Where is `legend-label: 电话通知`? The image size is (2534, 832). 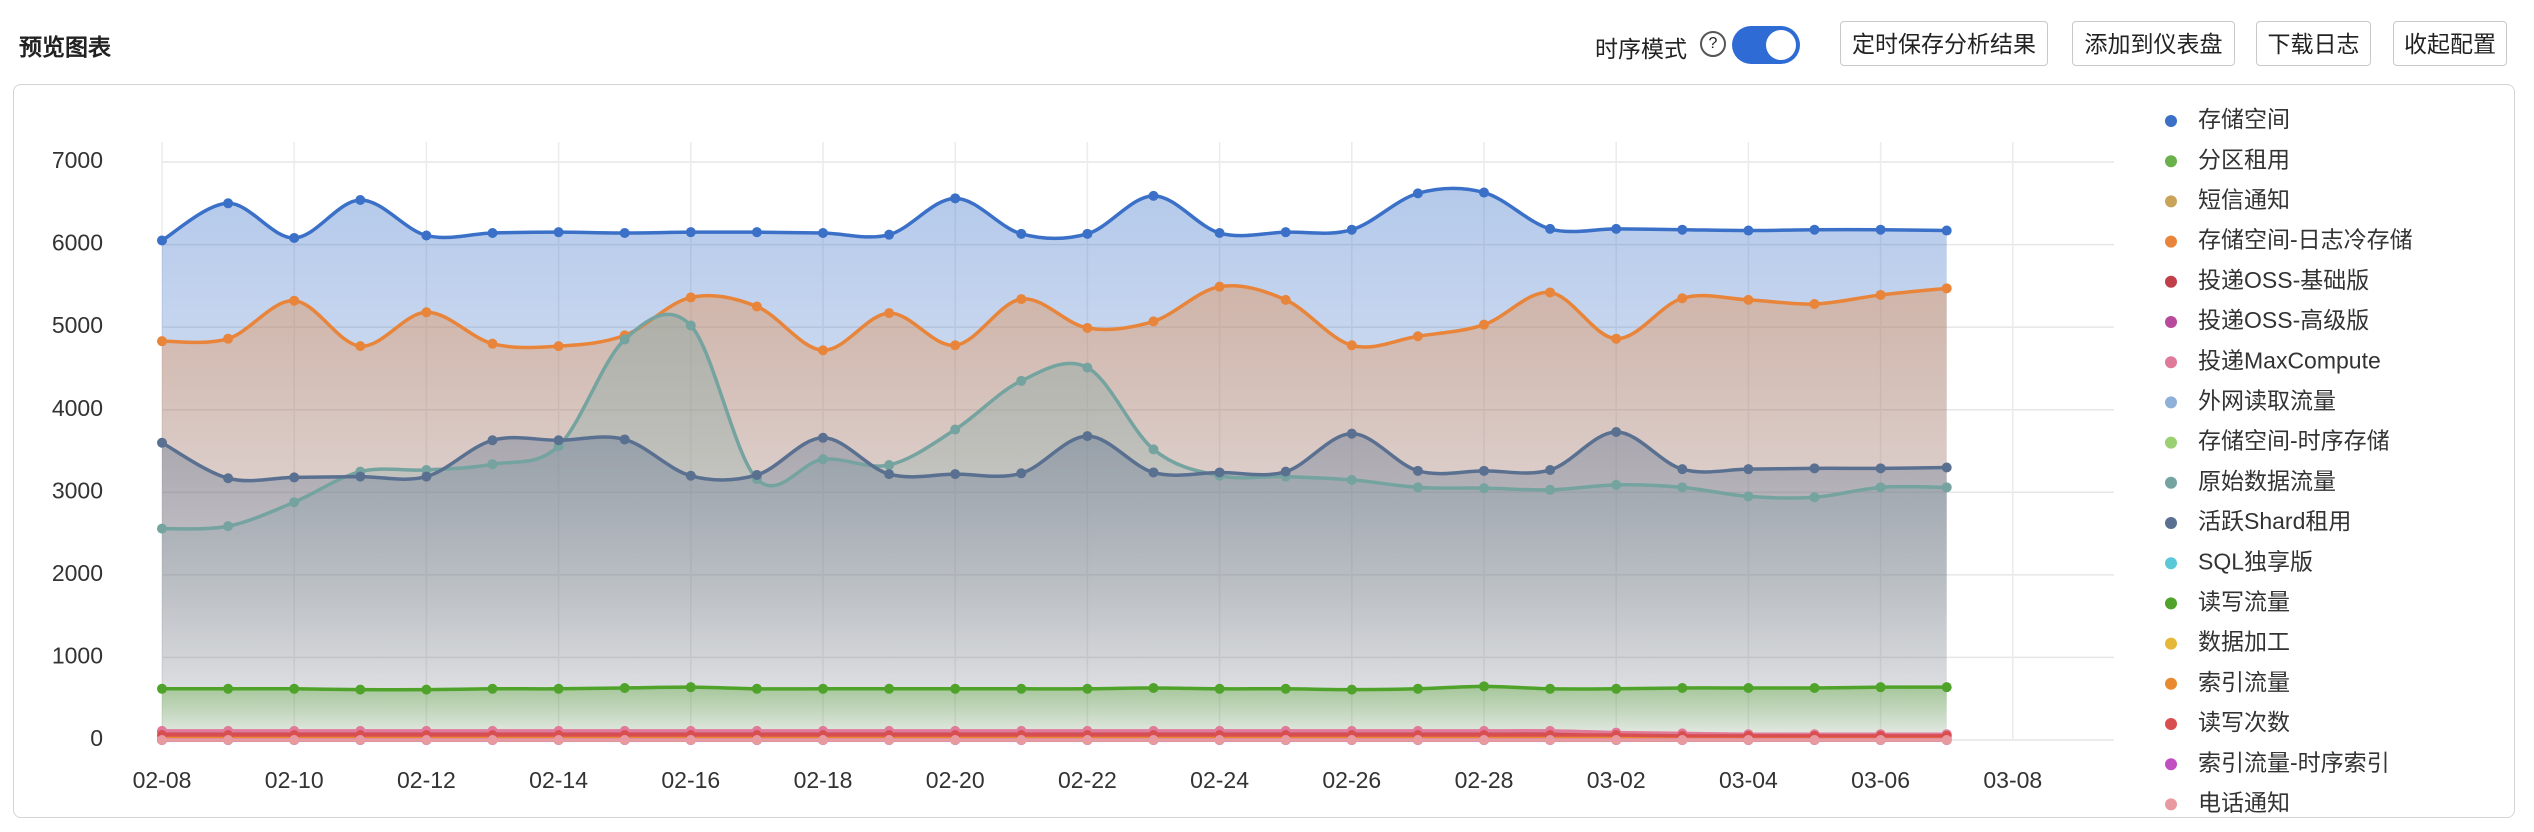
legend-label: 电话通知 is located at coordinates (2244, 802).